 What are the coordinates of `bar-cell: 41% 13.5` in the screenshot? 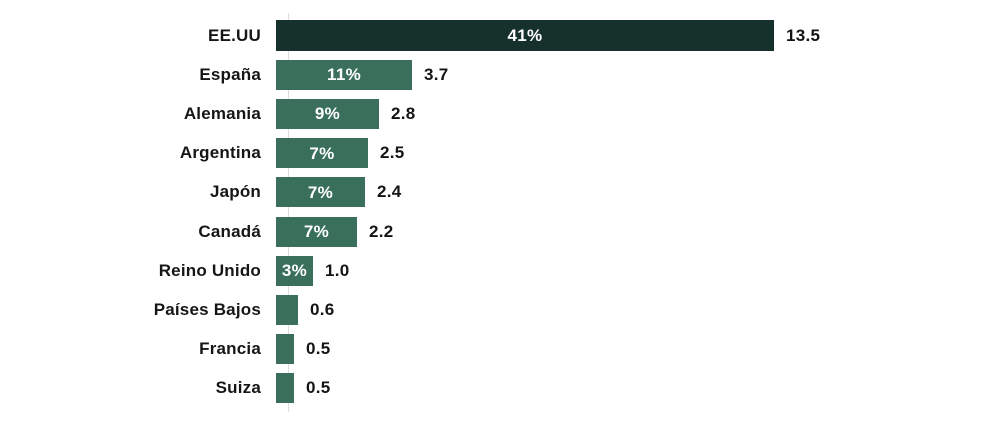 It's located at (639, 35).